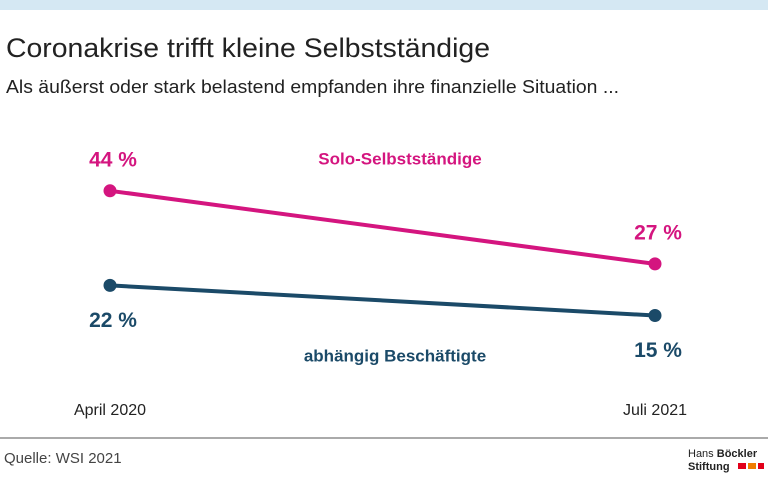 This screenshot has height=477, width=768. I want to click on logo: Hans Böckler, so click(723, 454).